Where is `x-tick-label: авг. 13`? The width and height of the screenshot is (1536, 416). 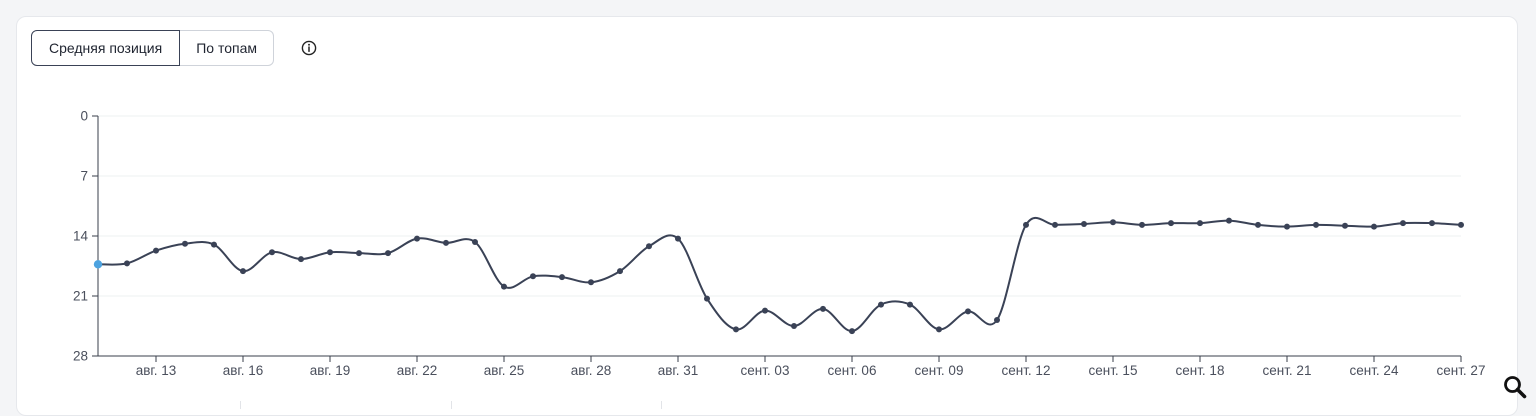 x-tick-label: авг. 13 is located at coordinates (156, 370).